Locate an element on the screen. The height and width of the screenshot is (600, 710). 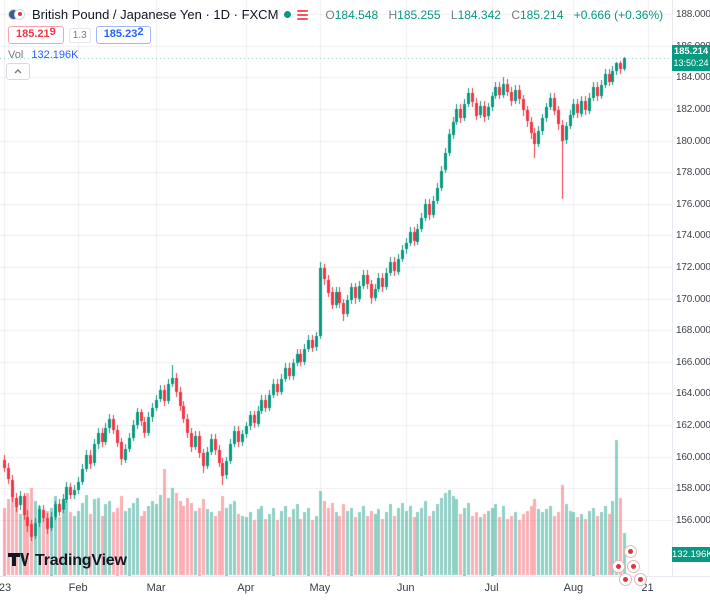
price-tick-label: 166.000 is located at coordinates (693, 362).